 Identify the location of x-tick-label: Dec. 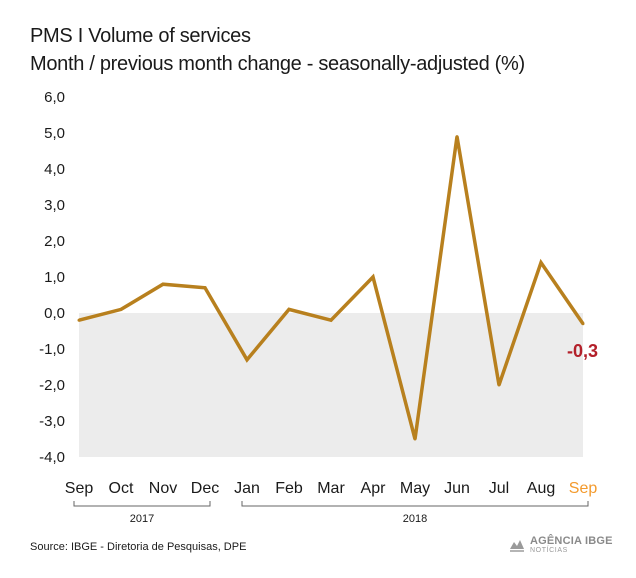
(205, 488).